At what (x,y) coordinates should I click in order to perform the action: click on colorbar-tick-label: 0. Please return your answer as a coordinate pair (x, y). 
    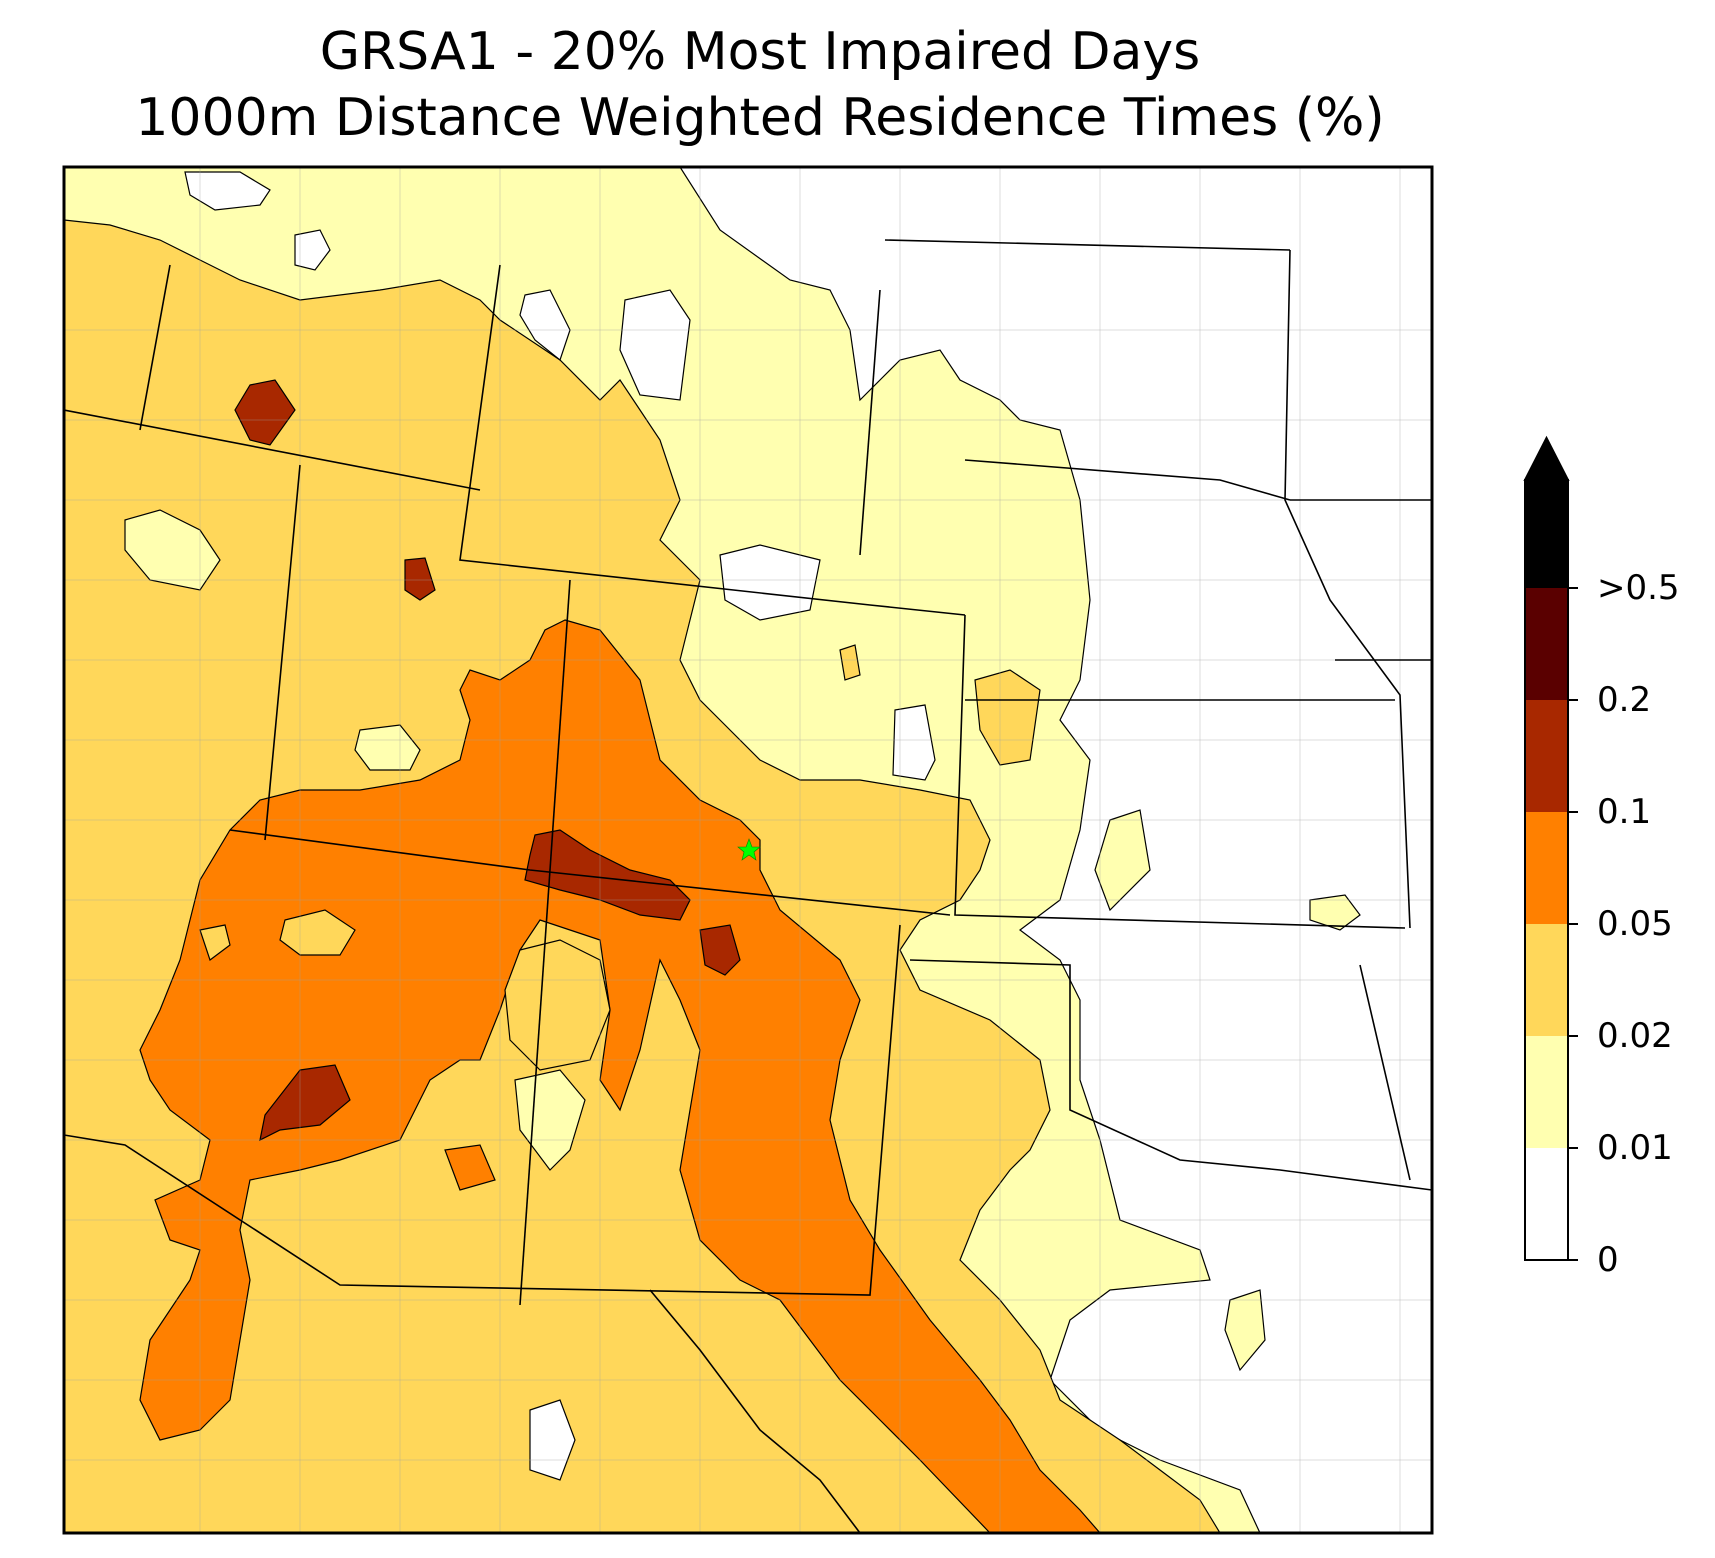
    Looking at the image, I should click on (1608, 1260).